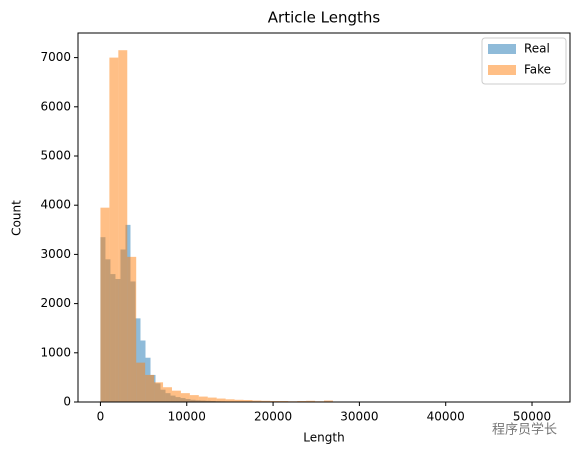  I want to click on x-axis-label: Length, so click(323, 438).